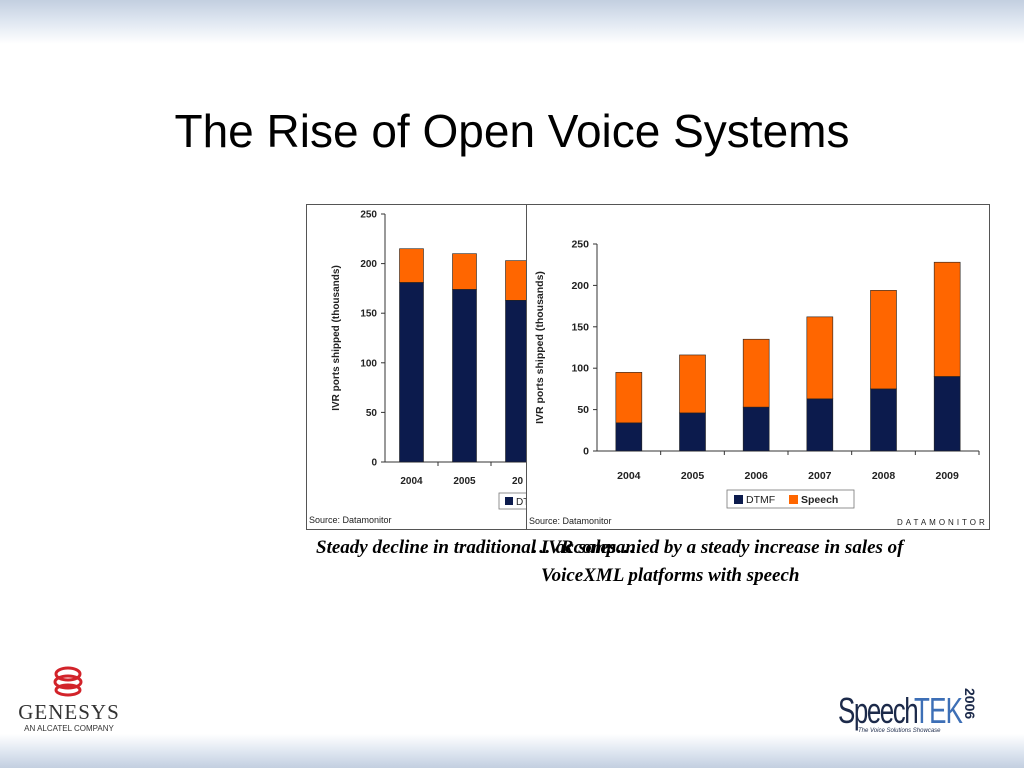 The width and height of the screenshot is (1024, 768). What do you see at coordinates (899, 731) in the screenshot?
I see `speechtek-tagline: The Voice Solutions Showcase` at bounding box center [899, 731].